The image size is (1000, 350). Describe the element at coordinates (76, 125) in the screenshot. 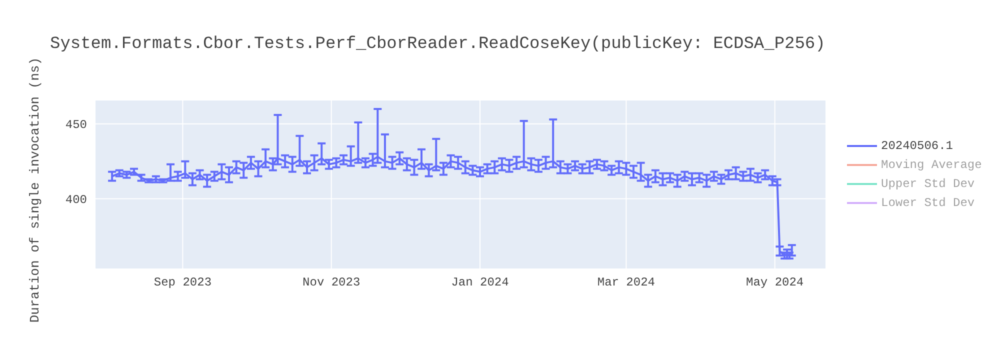

I see `y-tick-label: 450` at that location.